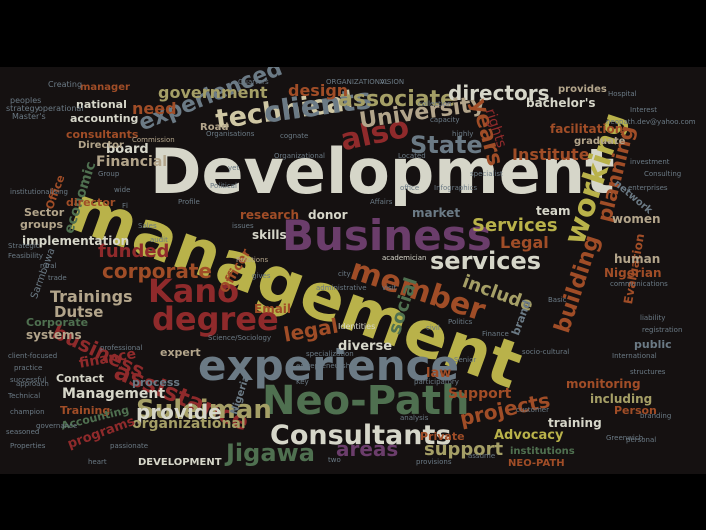 This screenshot has width=706, height=530. I want to click on word: facilitation, so click(587, 129).